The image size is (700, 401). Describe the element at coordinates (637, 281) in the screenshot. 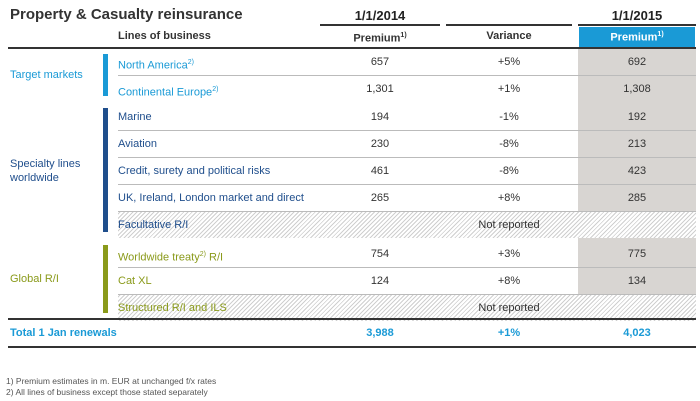

I see `premium-2015: 134` at that location.